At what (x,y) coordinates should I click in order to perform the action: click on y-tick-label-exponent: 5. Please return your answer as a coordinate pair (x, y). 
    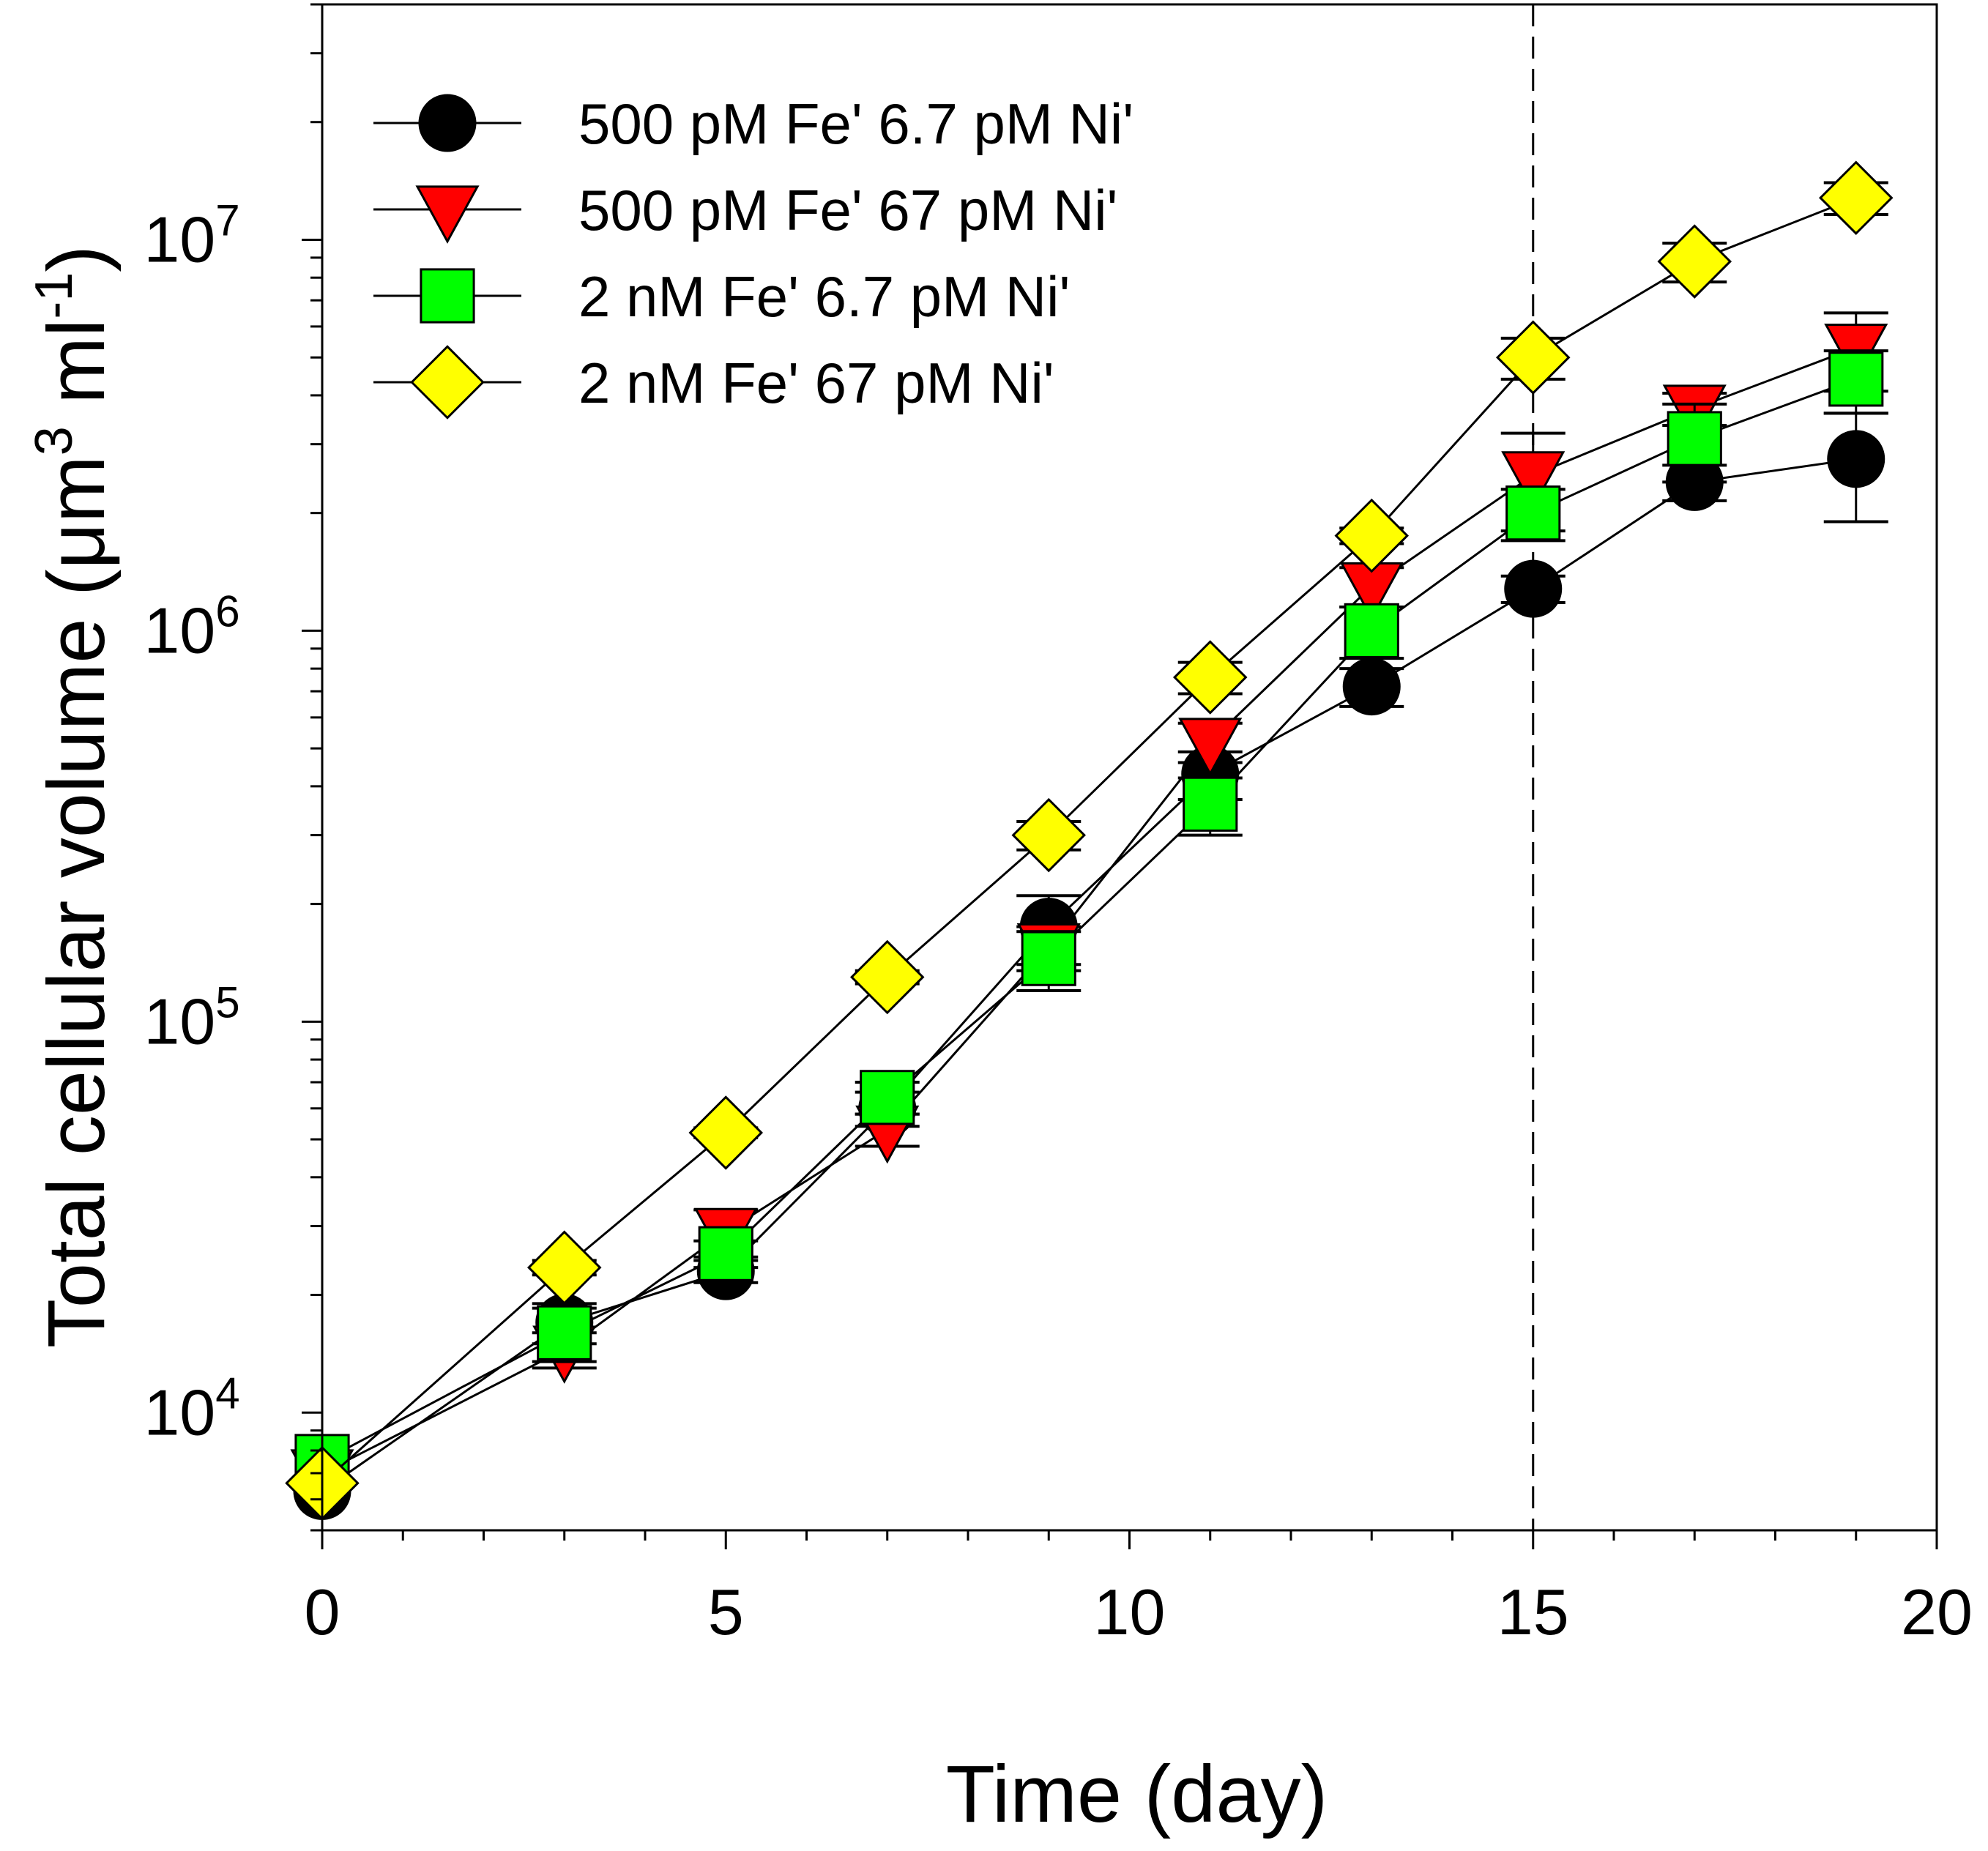
    Looking at the image, I should click on (227, 1002).